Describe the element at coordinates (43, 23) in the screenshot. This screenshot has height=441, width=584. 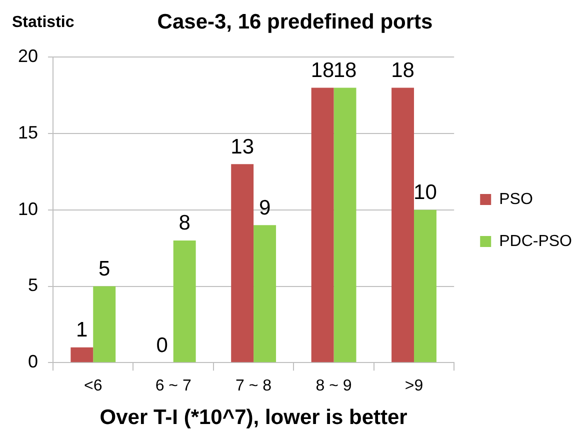
I see `y-axis-title: Statistic` at that location.